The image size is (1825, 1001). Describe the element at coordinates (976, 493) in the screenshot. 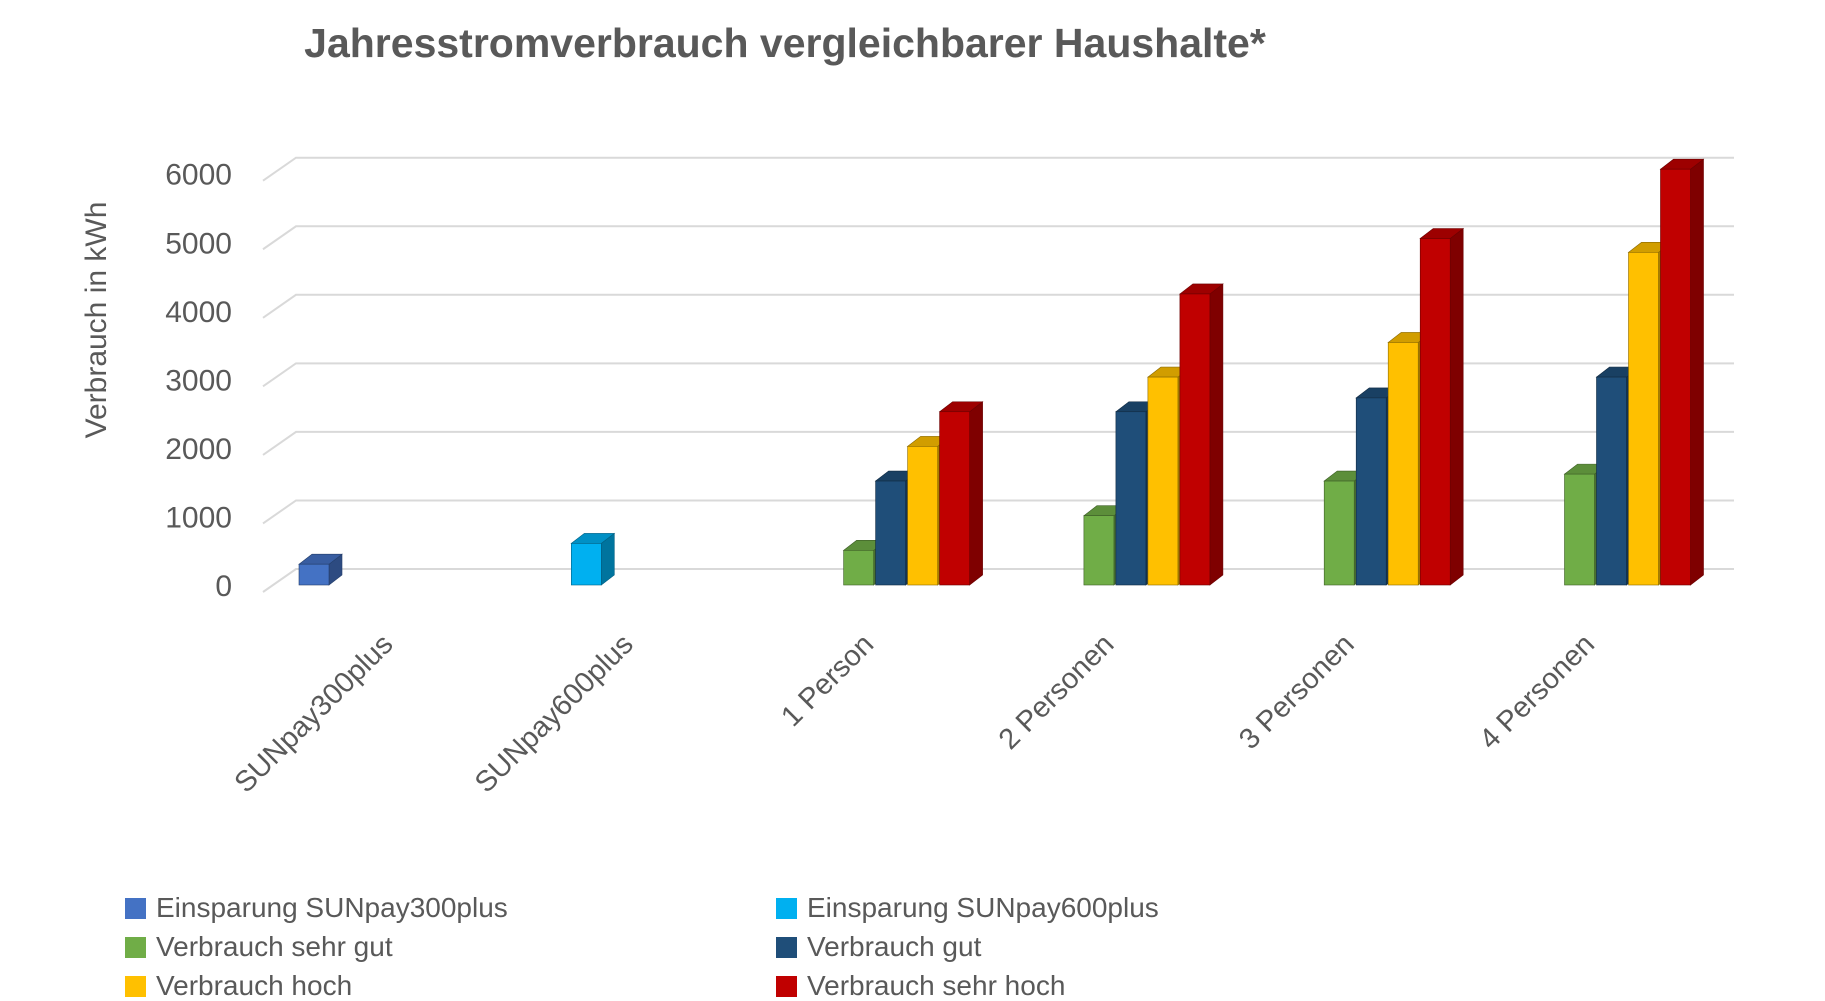

I see `bar-side-Verbrauch sehr hoch-1 Person` at that location.